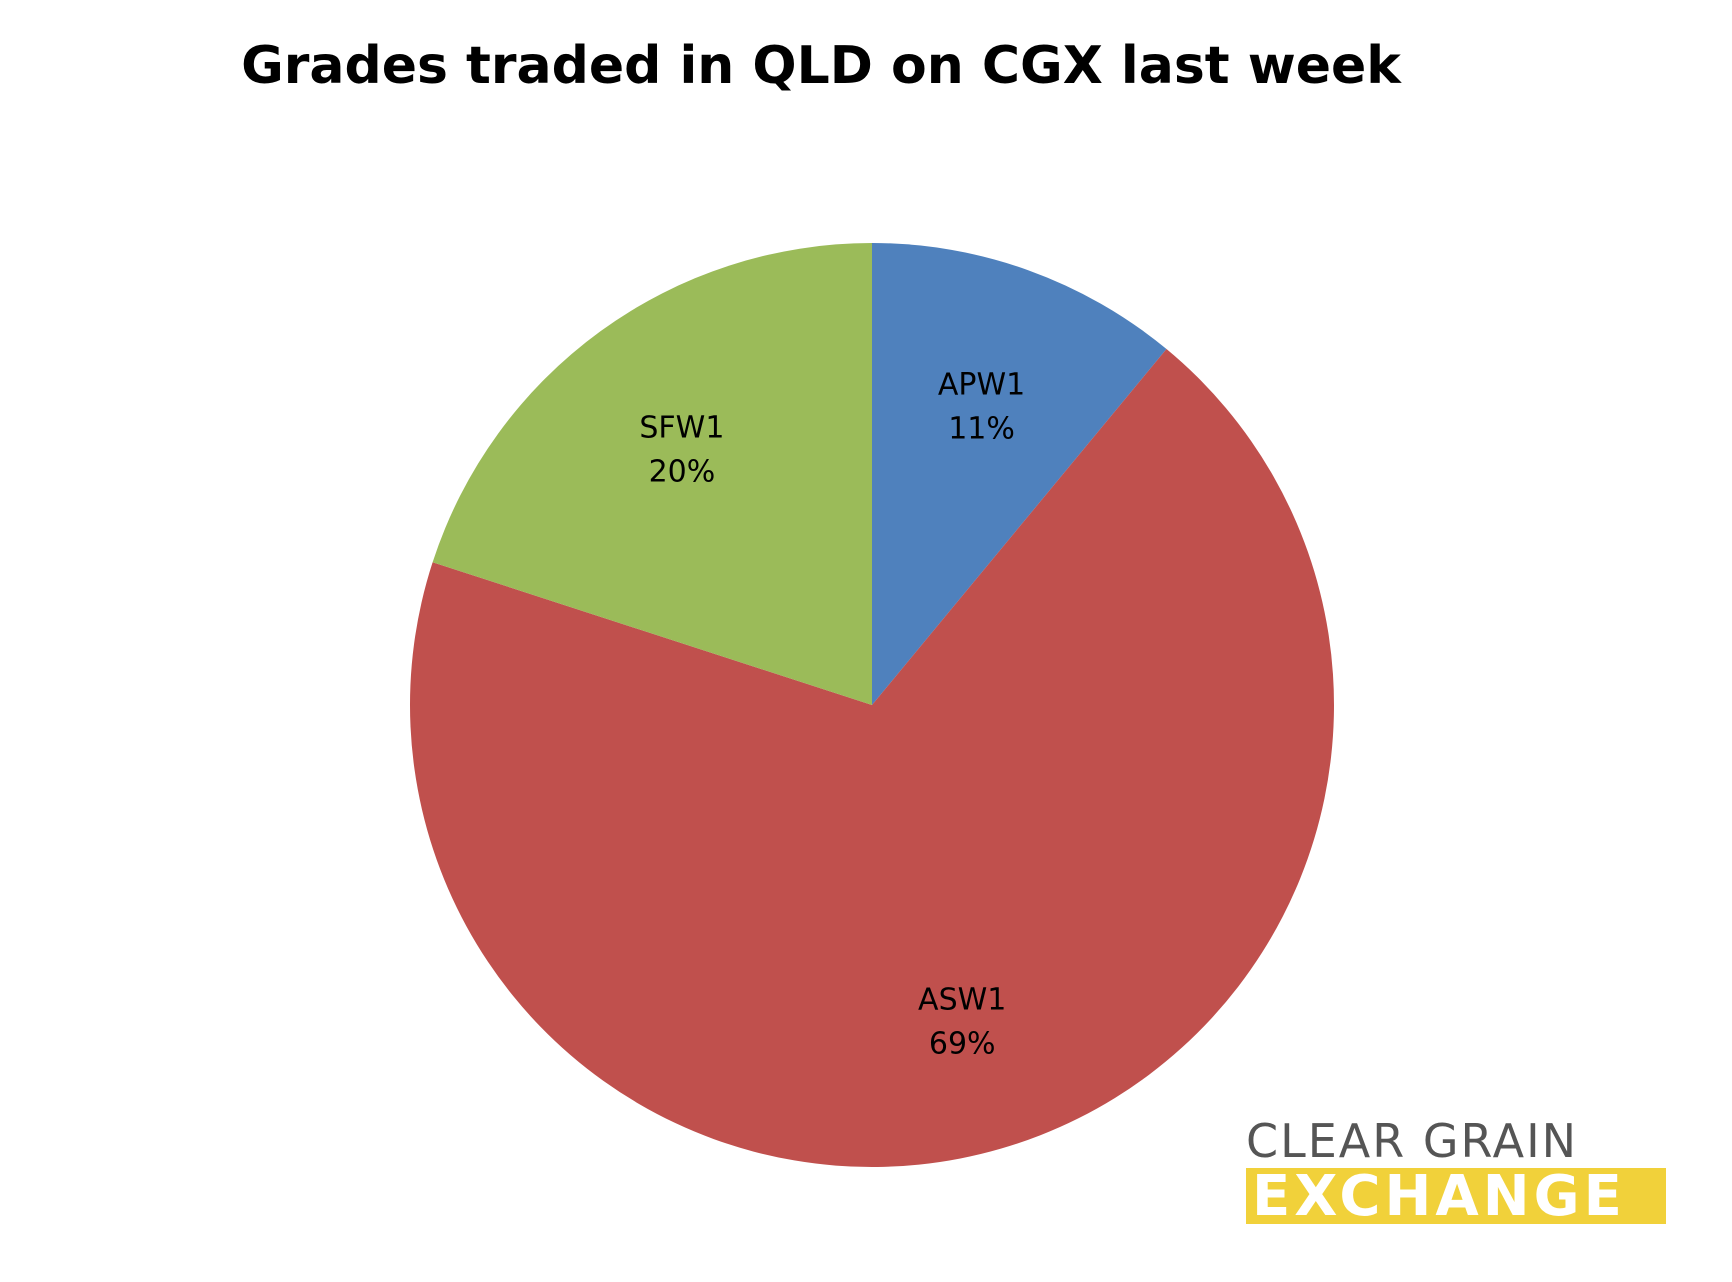  Describe the element at coordinates (981, 429) in the screenshot. I see `slice-percent-label: 11%` at that location.